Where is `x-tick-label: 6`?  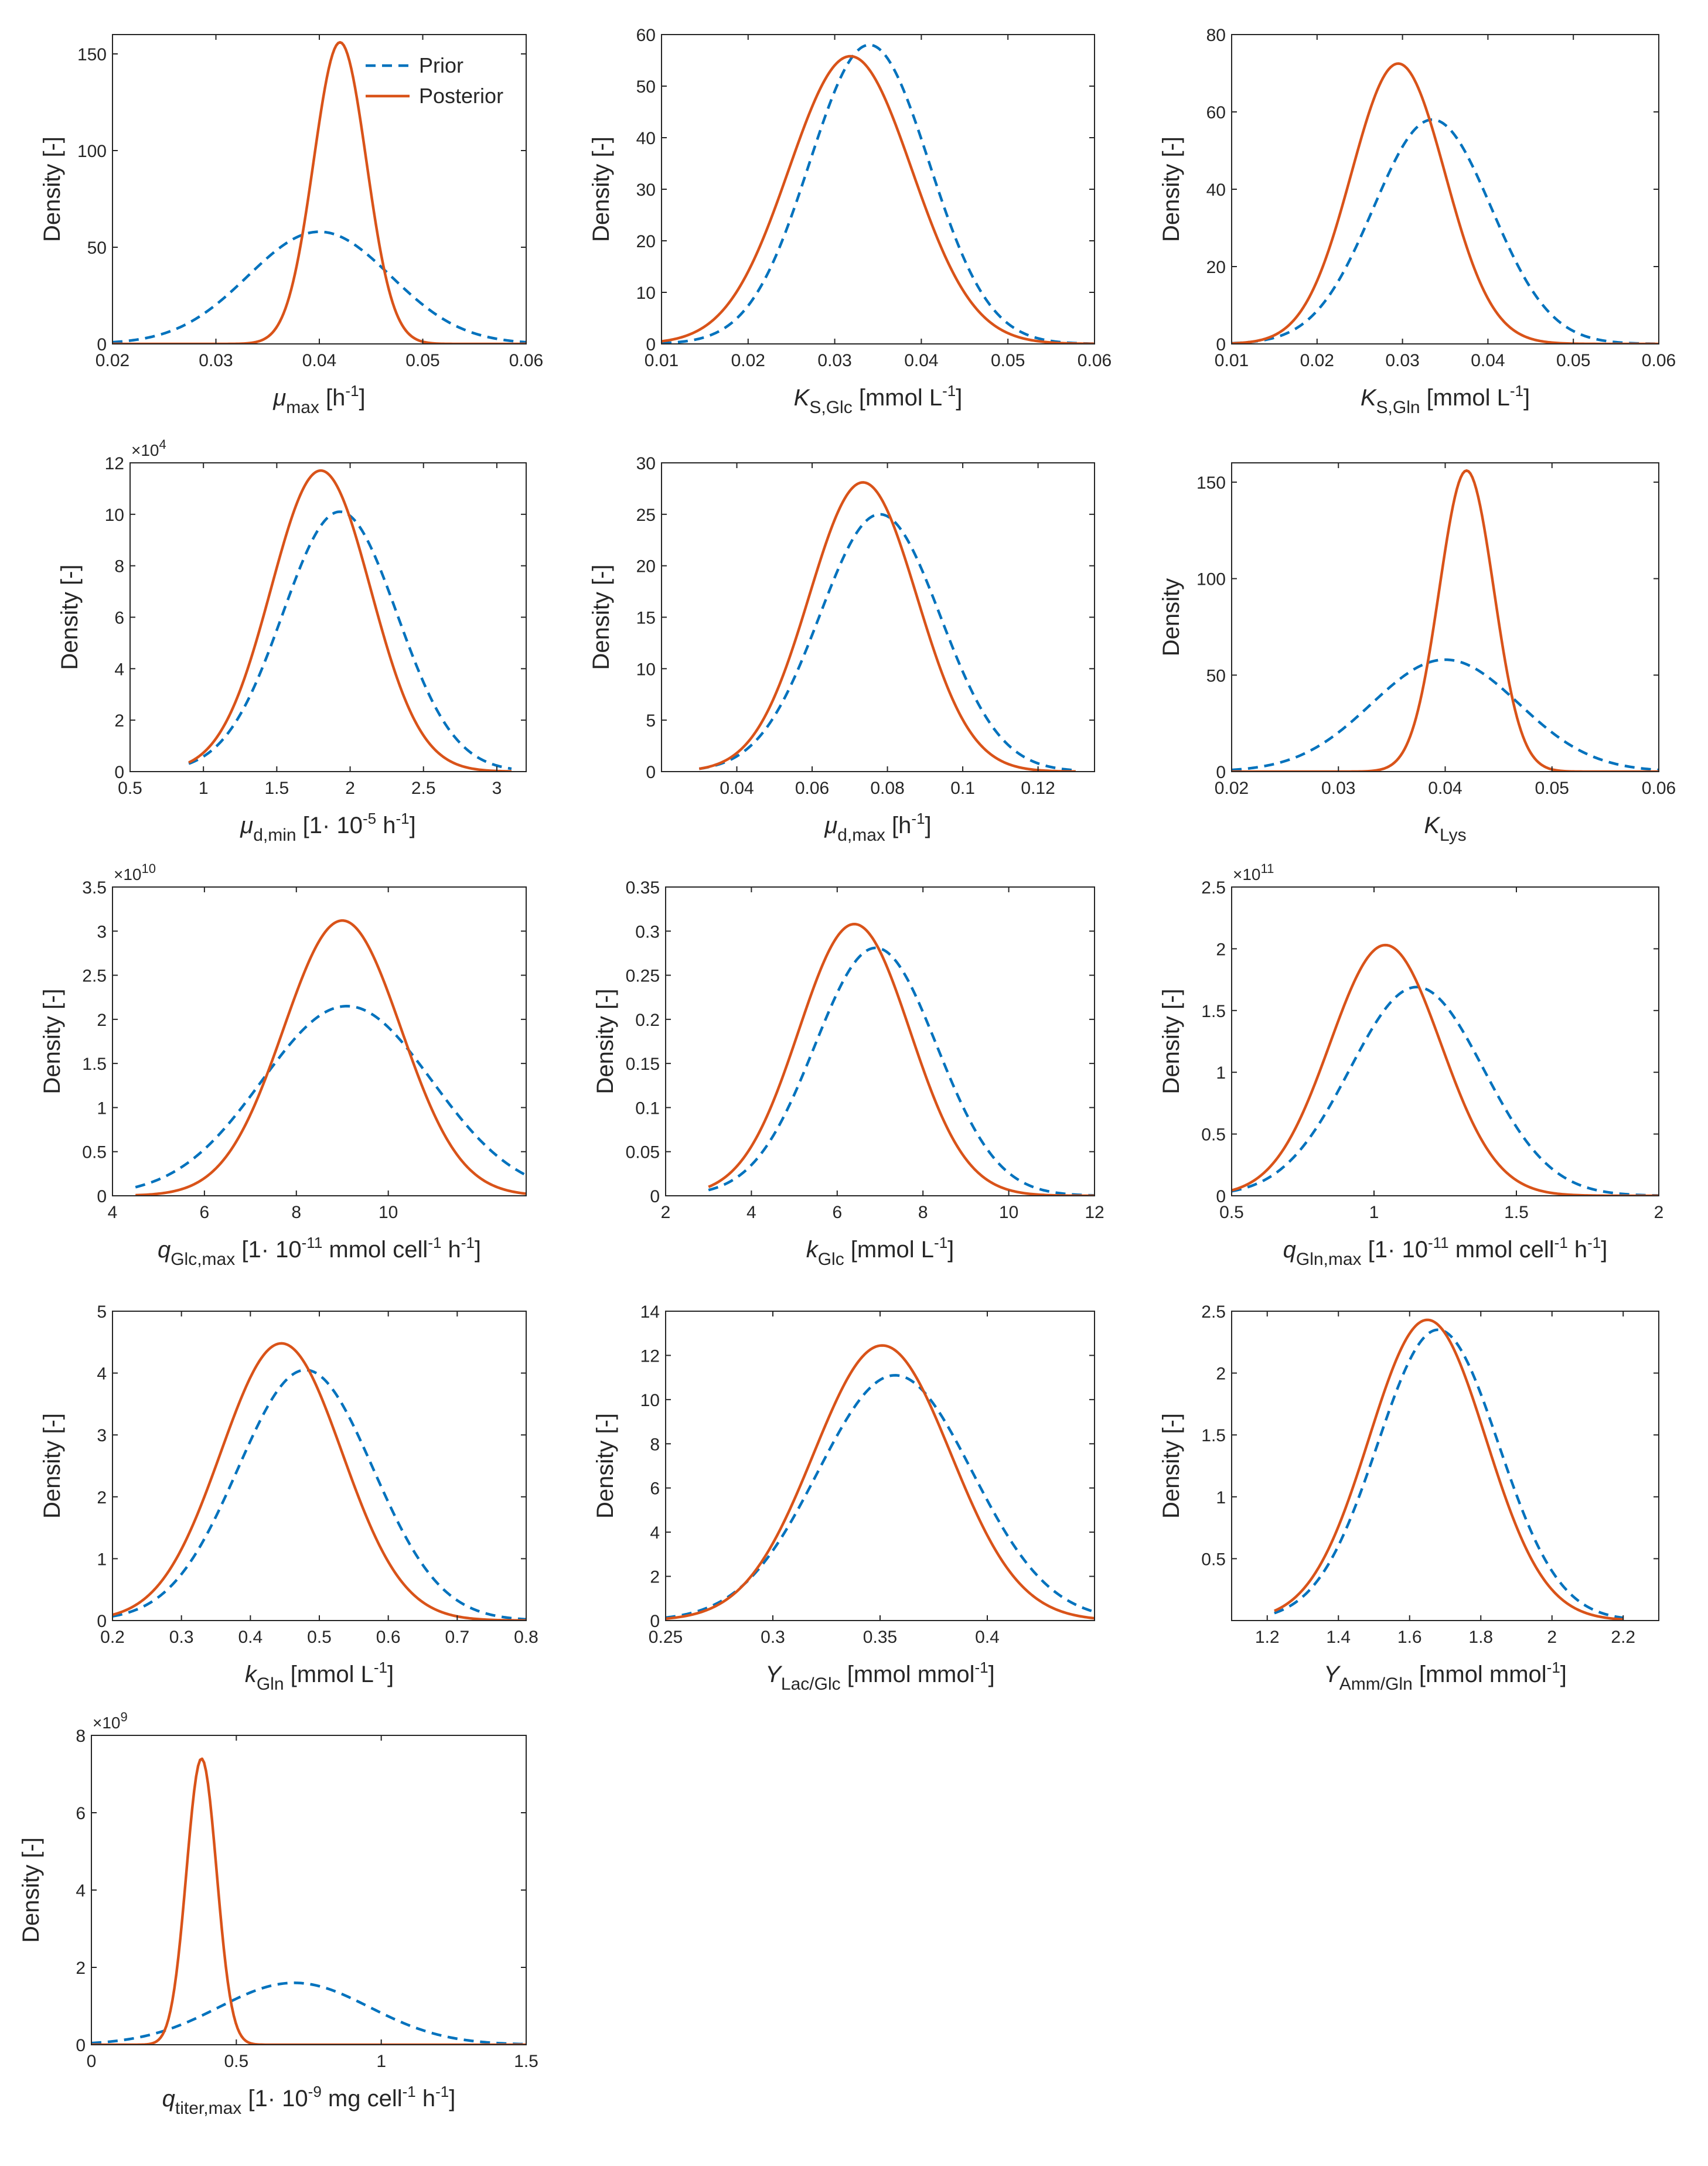 x-tick-label: 6 is located at coordinates (205, 1212).